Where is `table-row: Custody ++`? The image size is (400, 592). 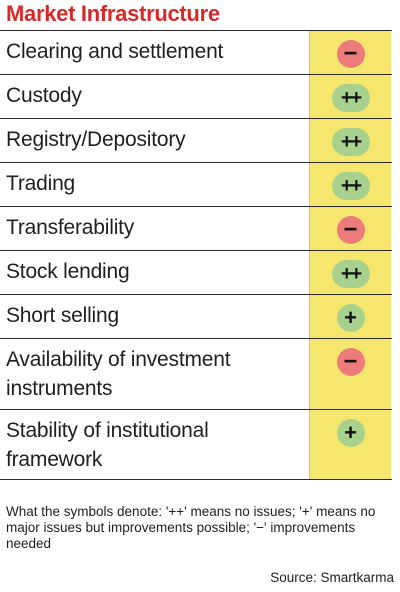
table-row: Custody ++ is located at coordinates (196, 96).